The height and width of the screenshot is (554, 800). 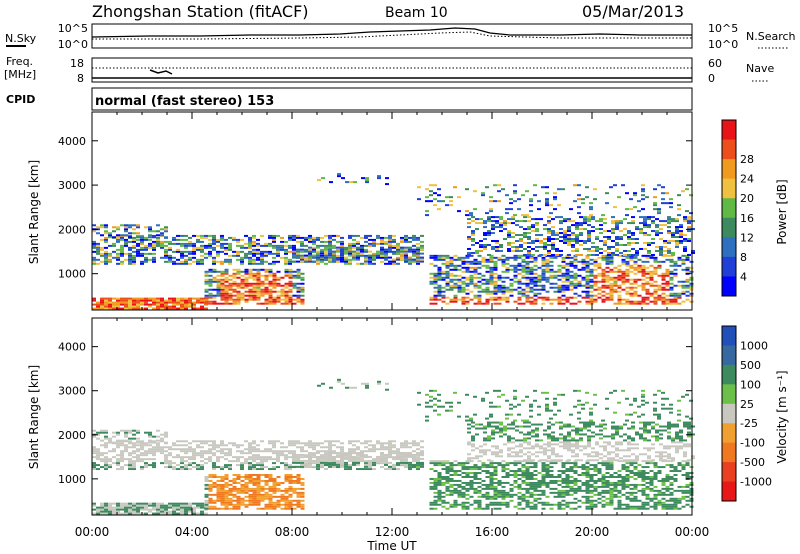 I want to click on noise-left-tick-top: 10^5, so click(x=73, y=28).